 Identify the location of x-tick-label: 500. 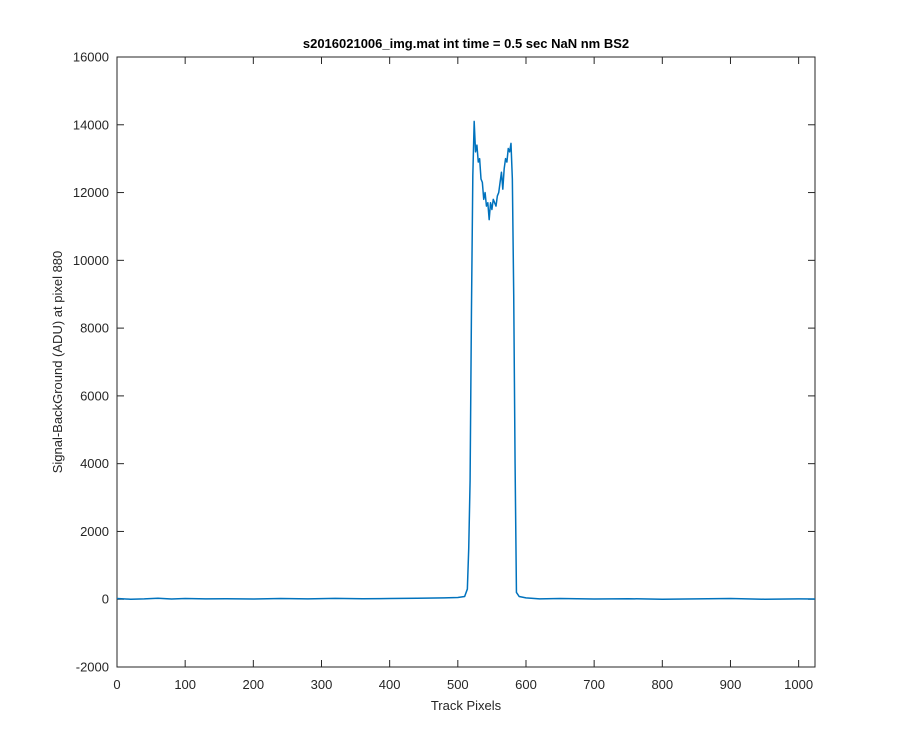
(458, 684).